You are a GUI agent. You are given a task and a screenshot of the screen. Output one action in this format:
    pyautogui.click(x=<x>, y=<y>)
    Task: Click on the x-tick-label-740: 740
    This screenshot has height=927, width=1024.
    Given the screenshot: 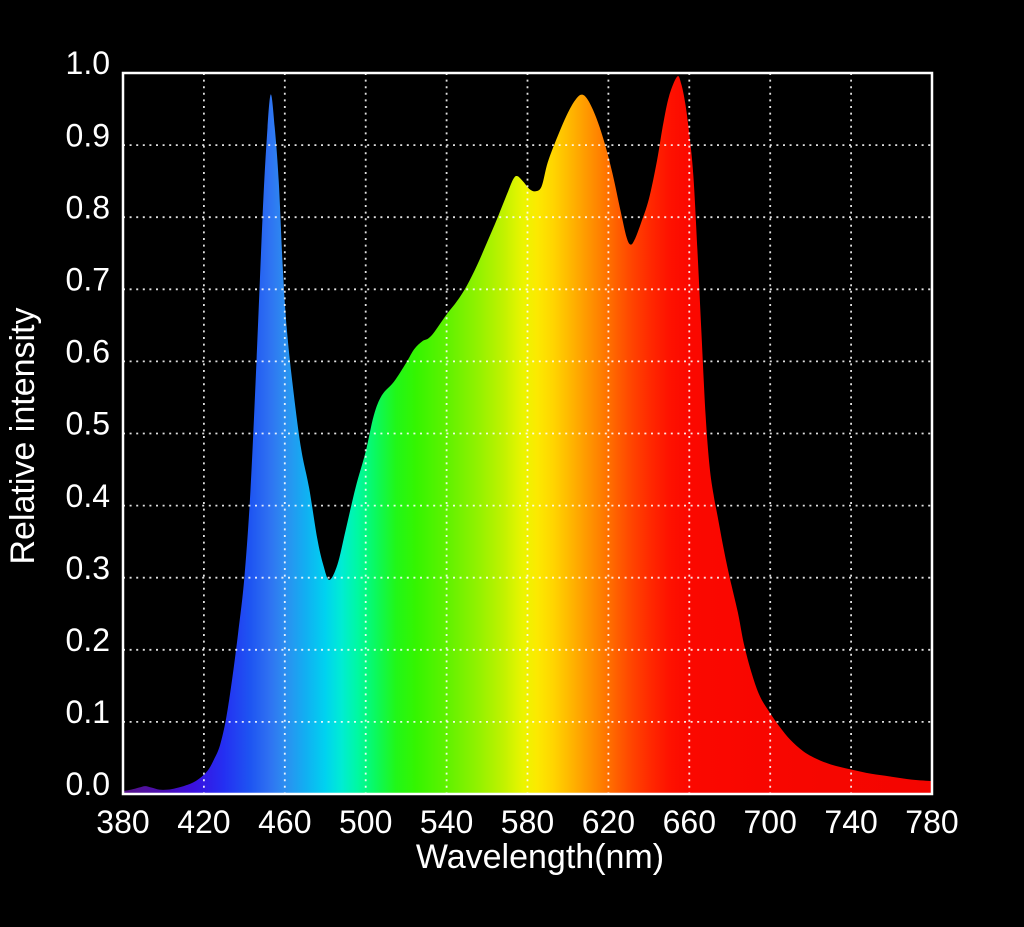 What is the action you would take?
    pyautogui.click(x=850, y=822)
    